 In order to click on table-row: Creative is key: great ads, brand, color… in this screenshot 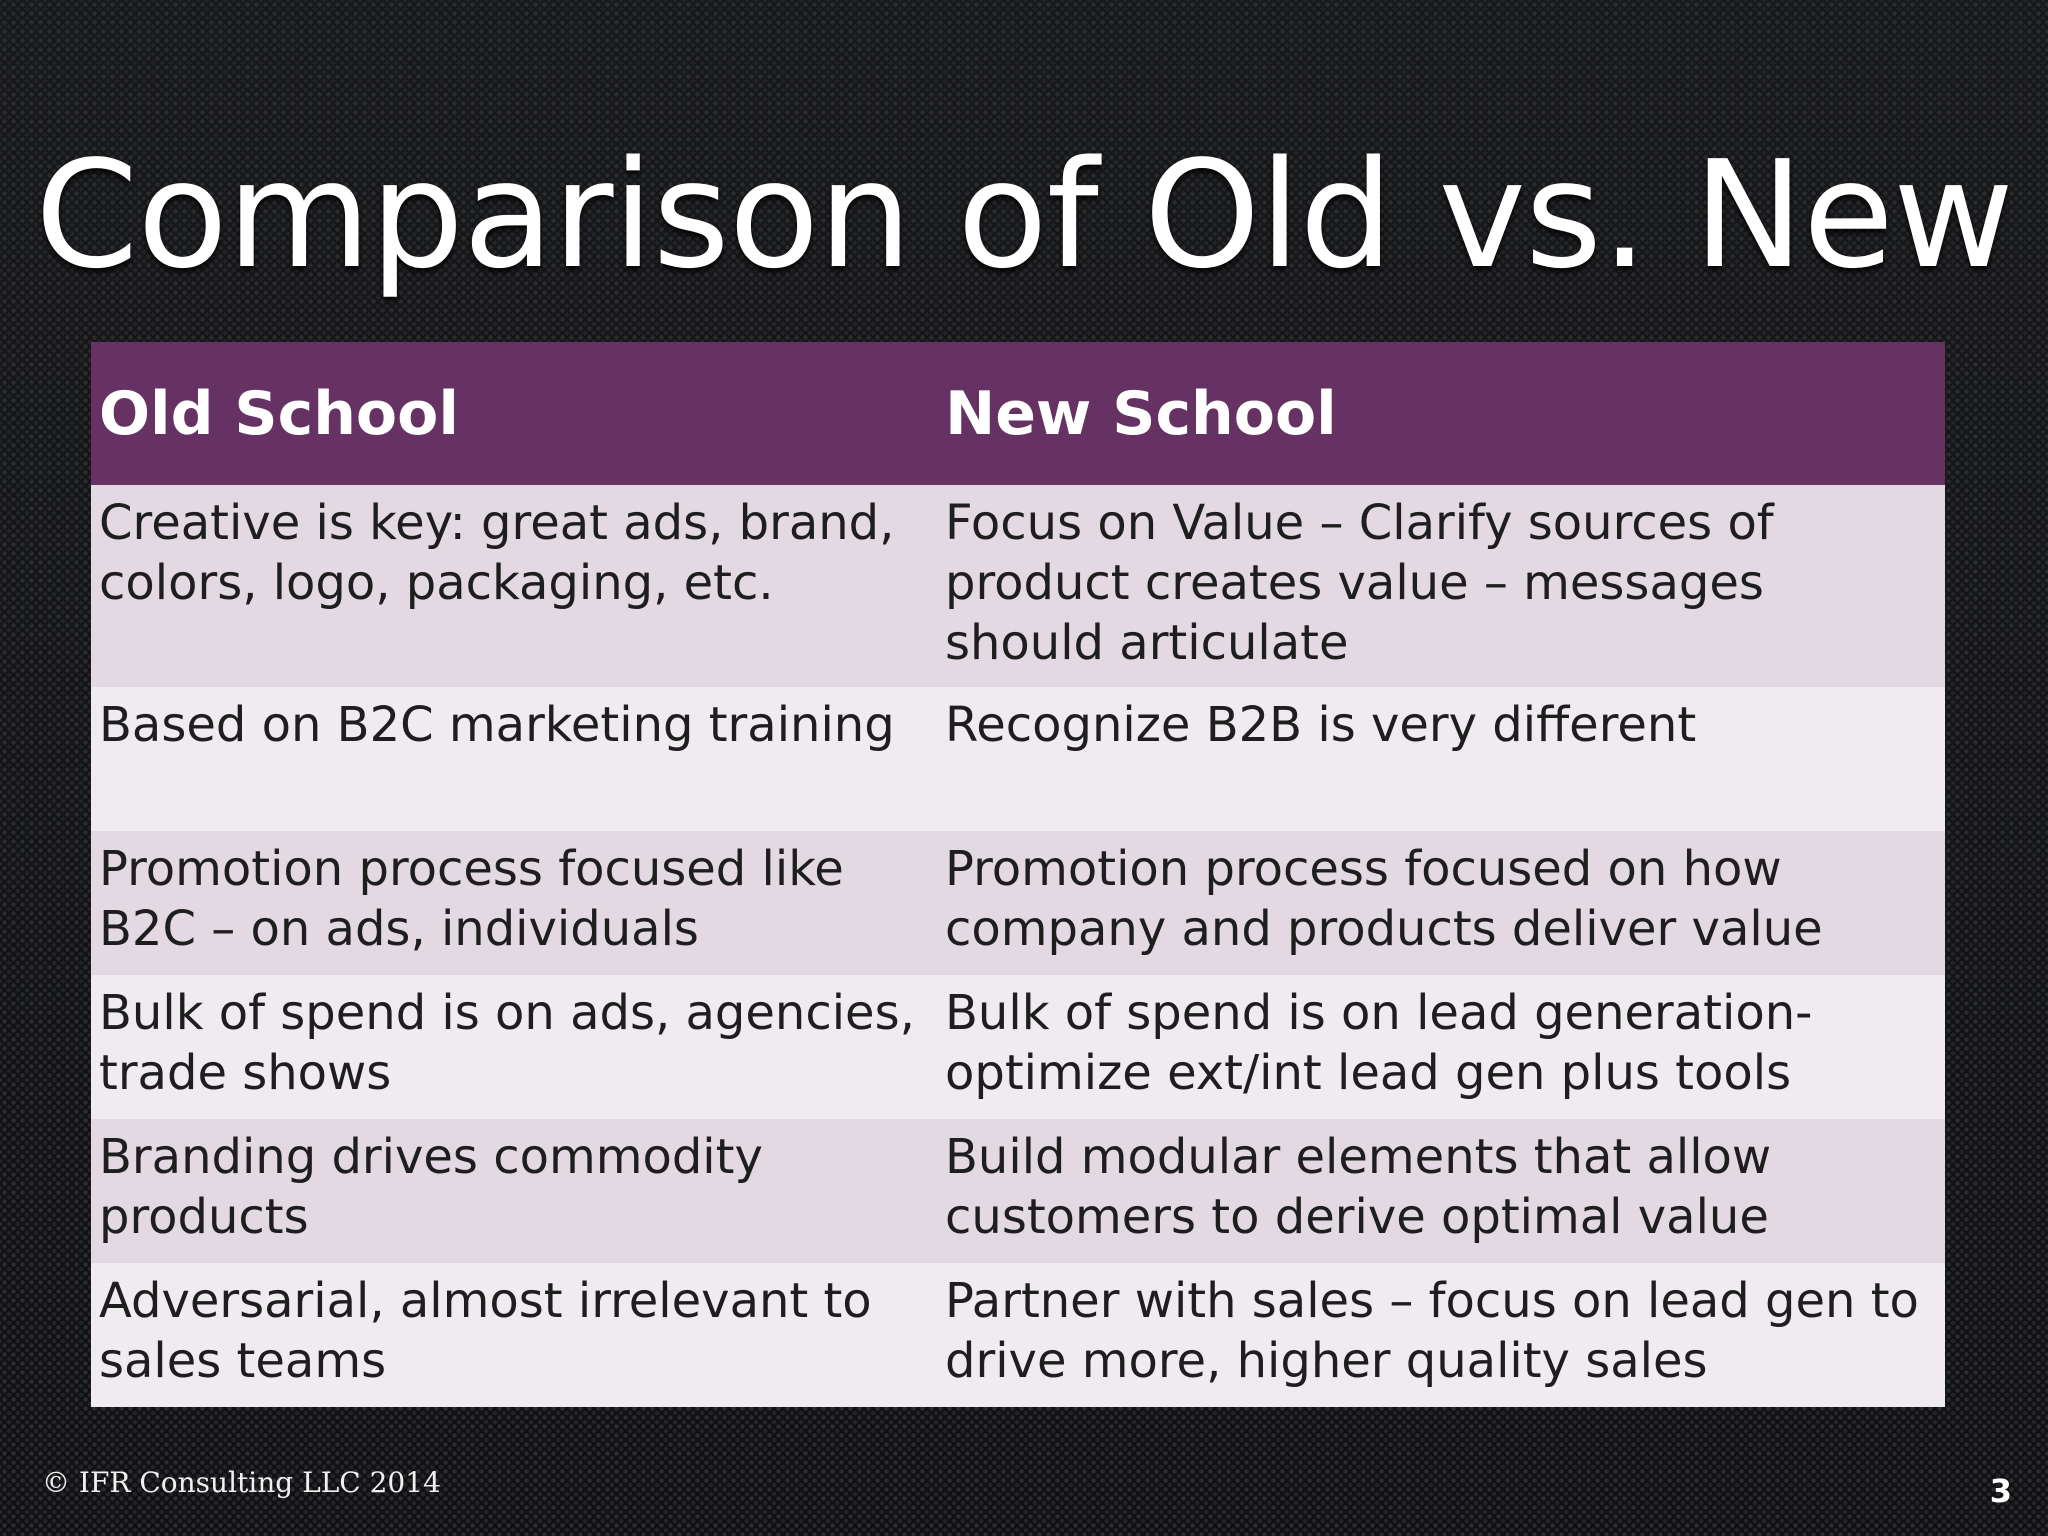, I will do `click(1018, 586)`.